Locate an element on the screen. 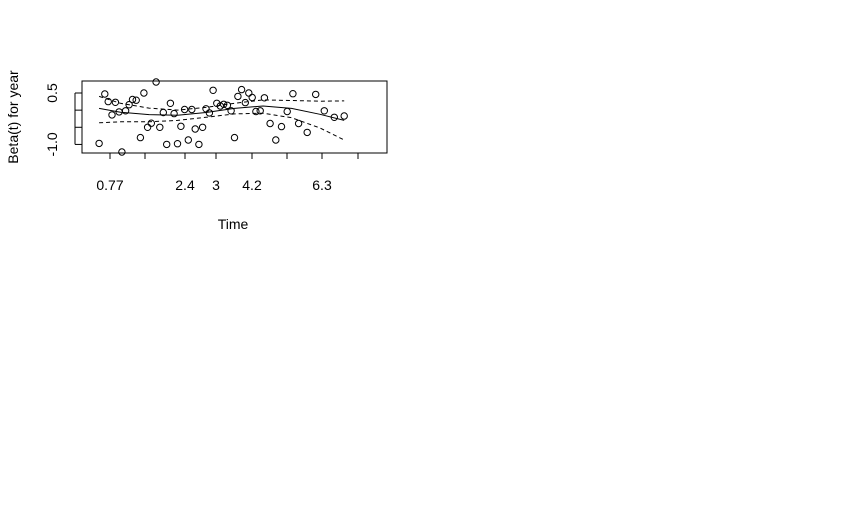  x-tick-label-2: 3 is located at coordinates (216, 185).